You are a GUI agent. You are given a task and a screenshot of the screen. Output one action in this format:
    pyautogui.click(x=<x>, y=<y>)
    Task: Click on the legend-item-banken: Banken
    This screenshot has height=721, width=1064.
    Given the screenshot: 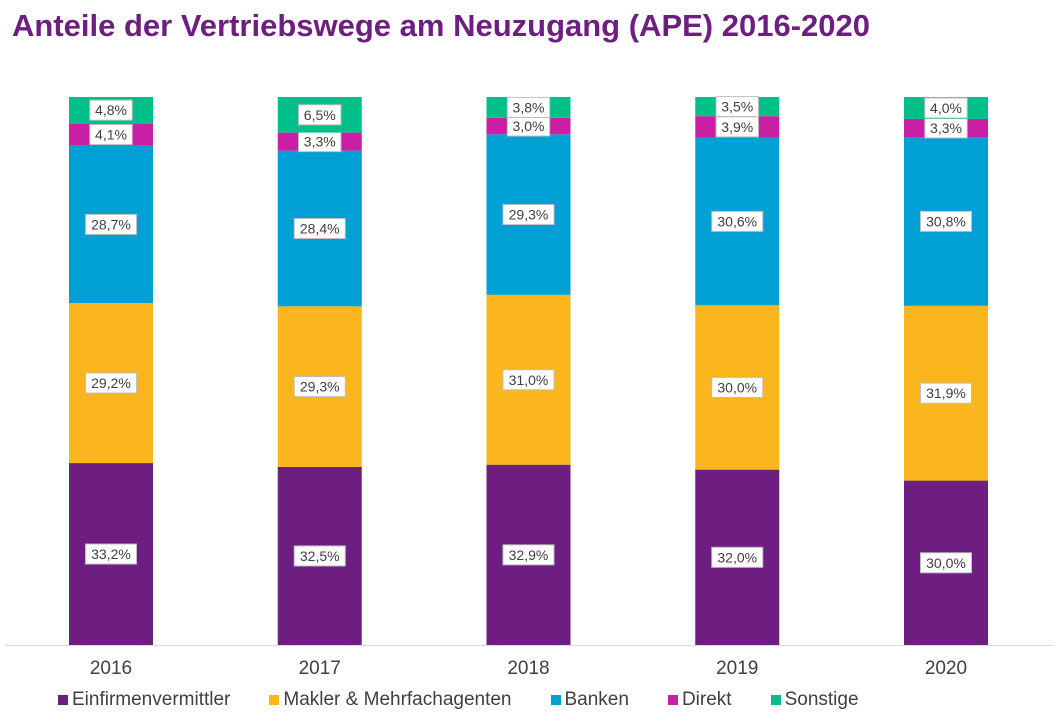 What is the action you would take?
    pyautogui.click(x=589, y=700)
    